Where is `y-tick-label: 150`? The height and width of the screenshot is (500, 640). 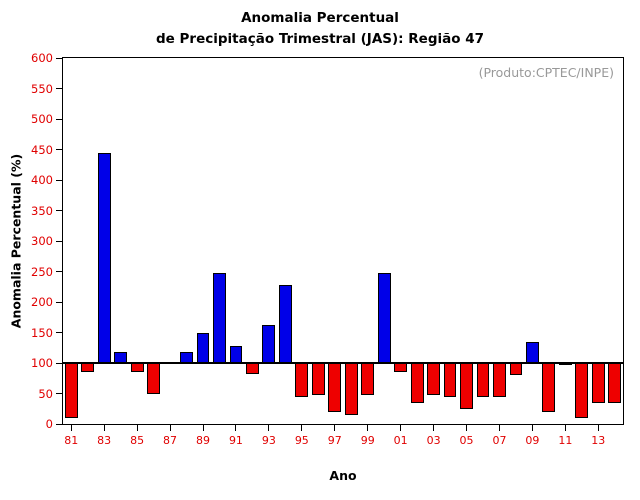 y-tick-label: 150 is located at coordinates (42, 332).